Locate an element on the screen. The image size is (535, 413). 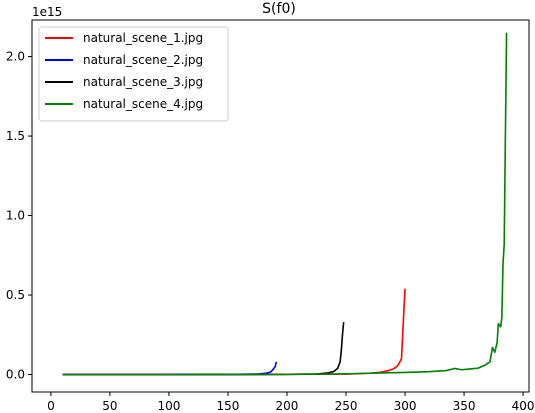
legend-label: natural_scene_4.jpg is located at coordinates (143, 104).